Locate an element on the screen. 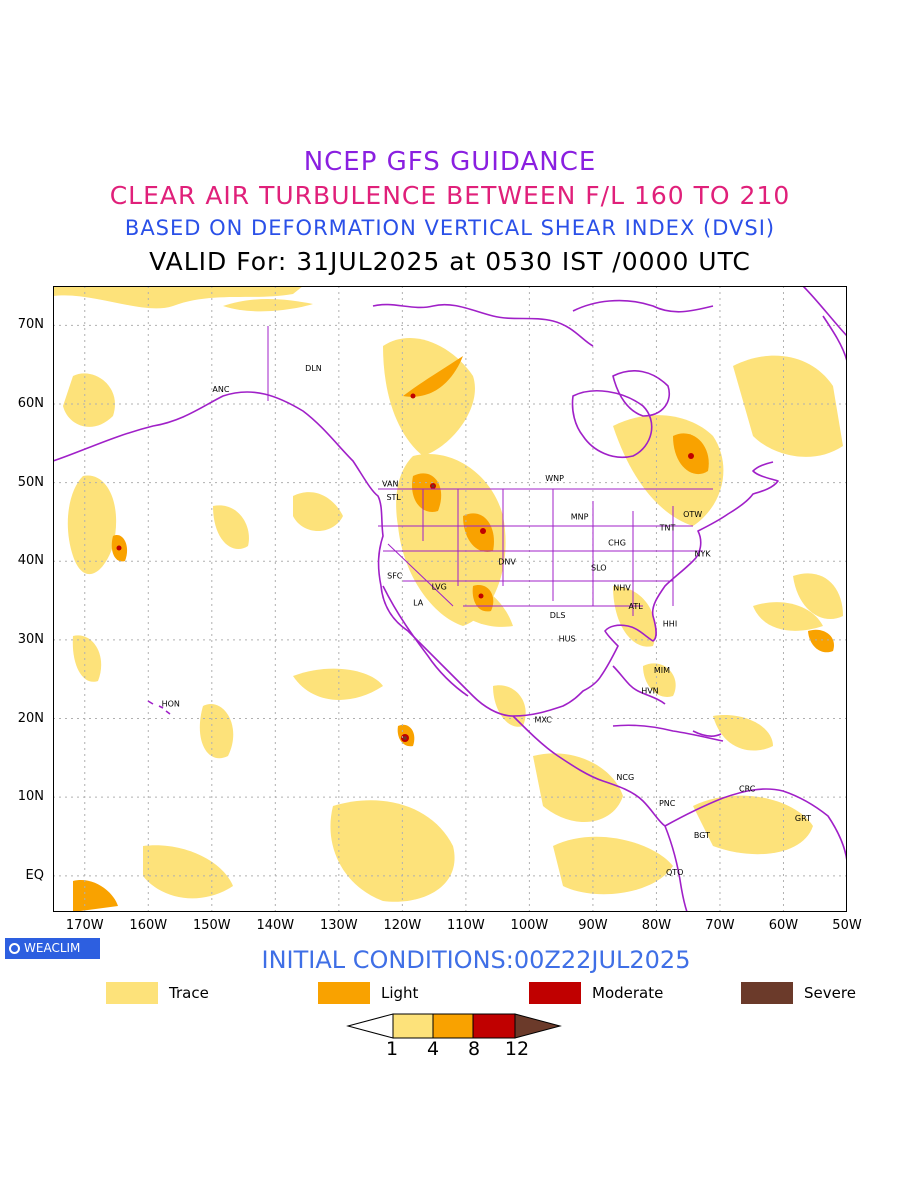 The image size is (900, 1200). lat-label: 30N is located at coordinates (30, 639).